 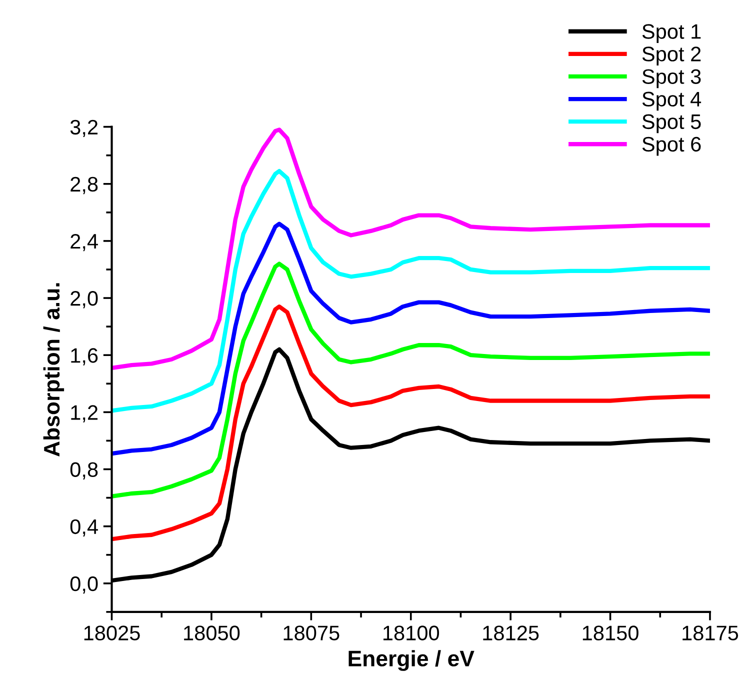 I want to click on legend-label: Spot 4, so click(x=672, y=101).